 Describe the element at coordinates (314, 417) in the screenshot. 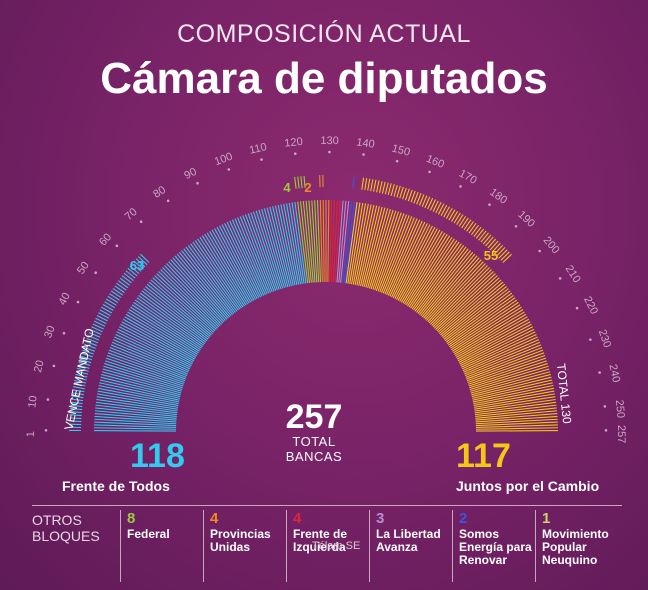

I see `total-seats-value: 257` at that location.